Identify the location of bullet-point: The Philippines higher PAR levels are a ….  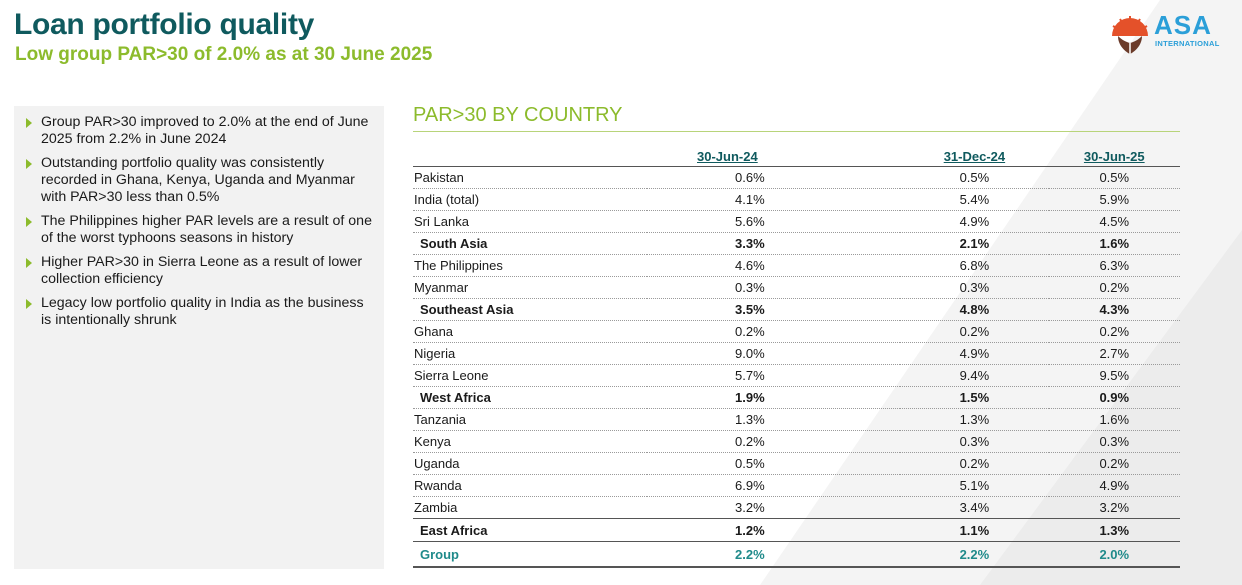
(199, 230).